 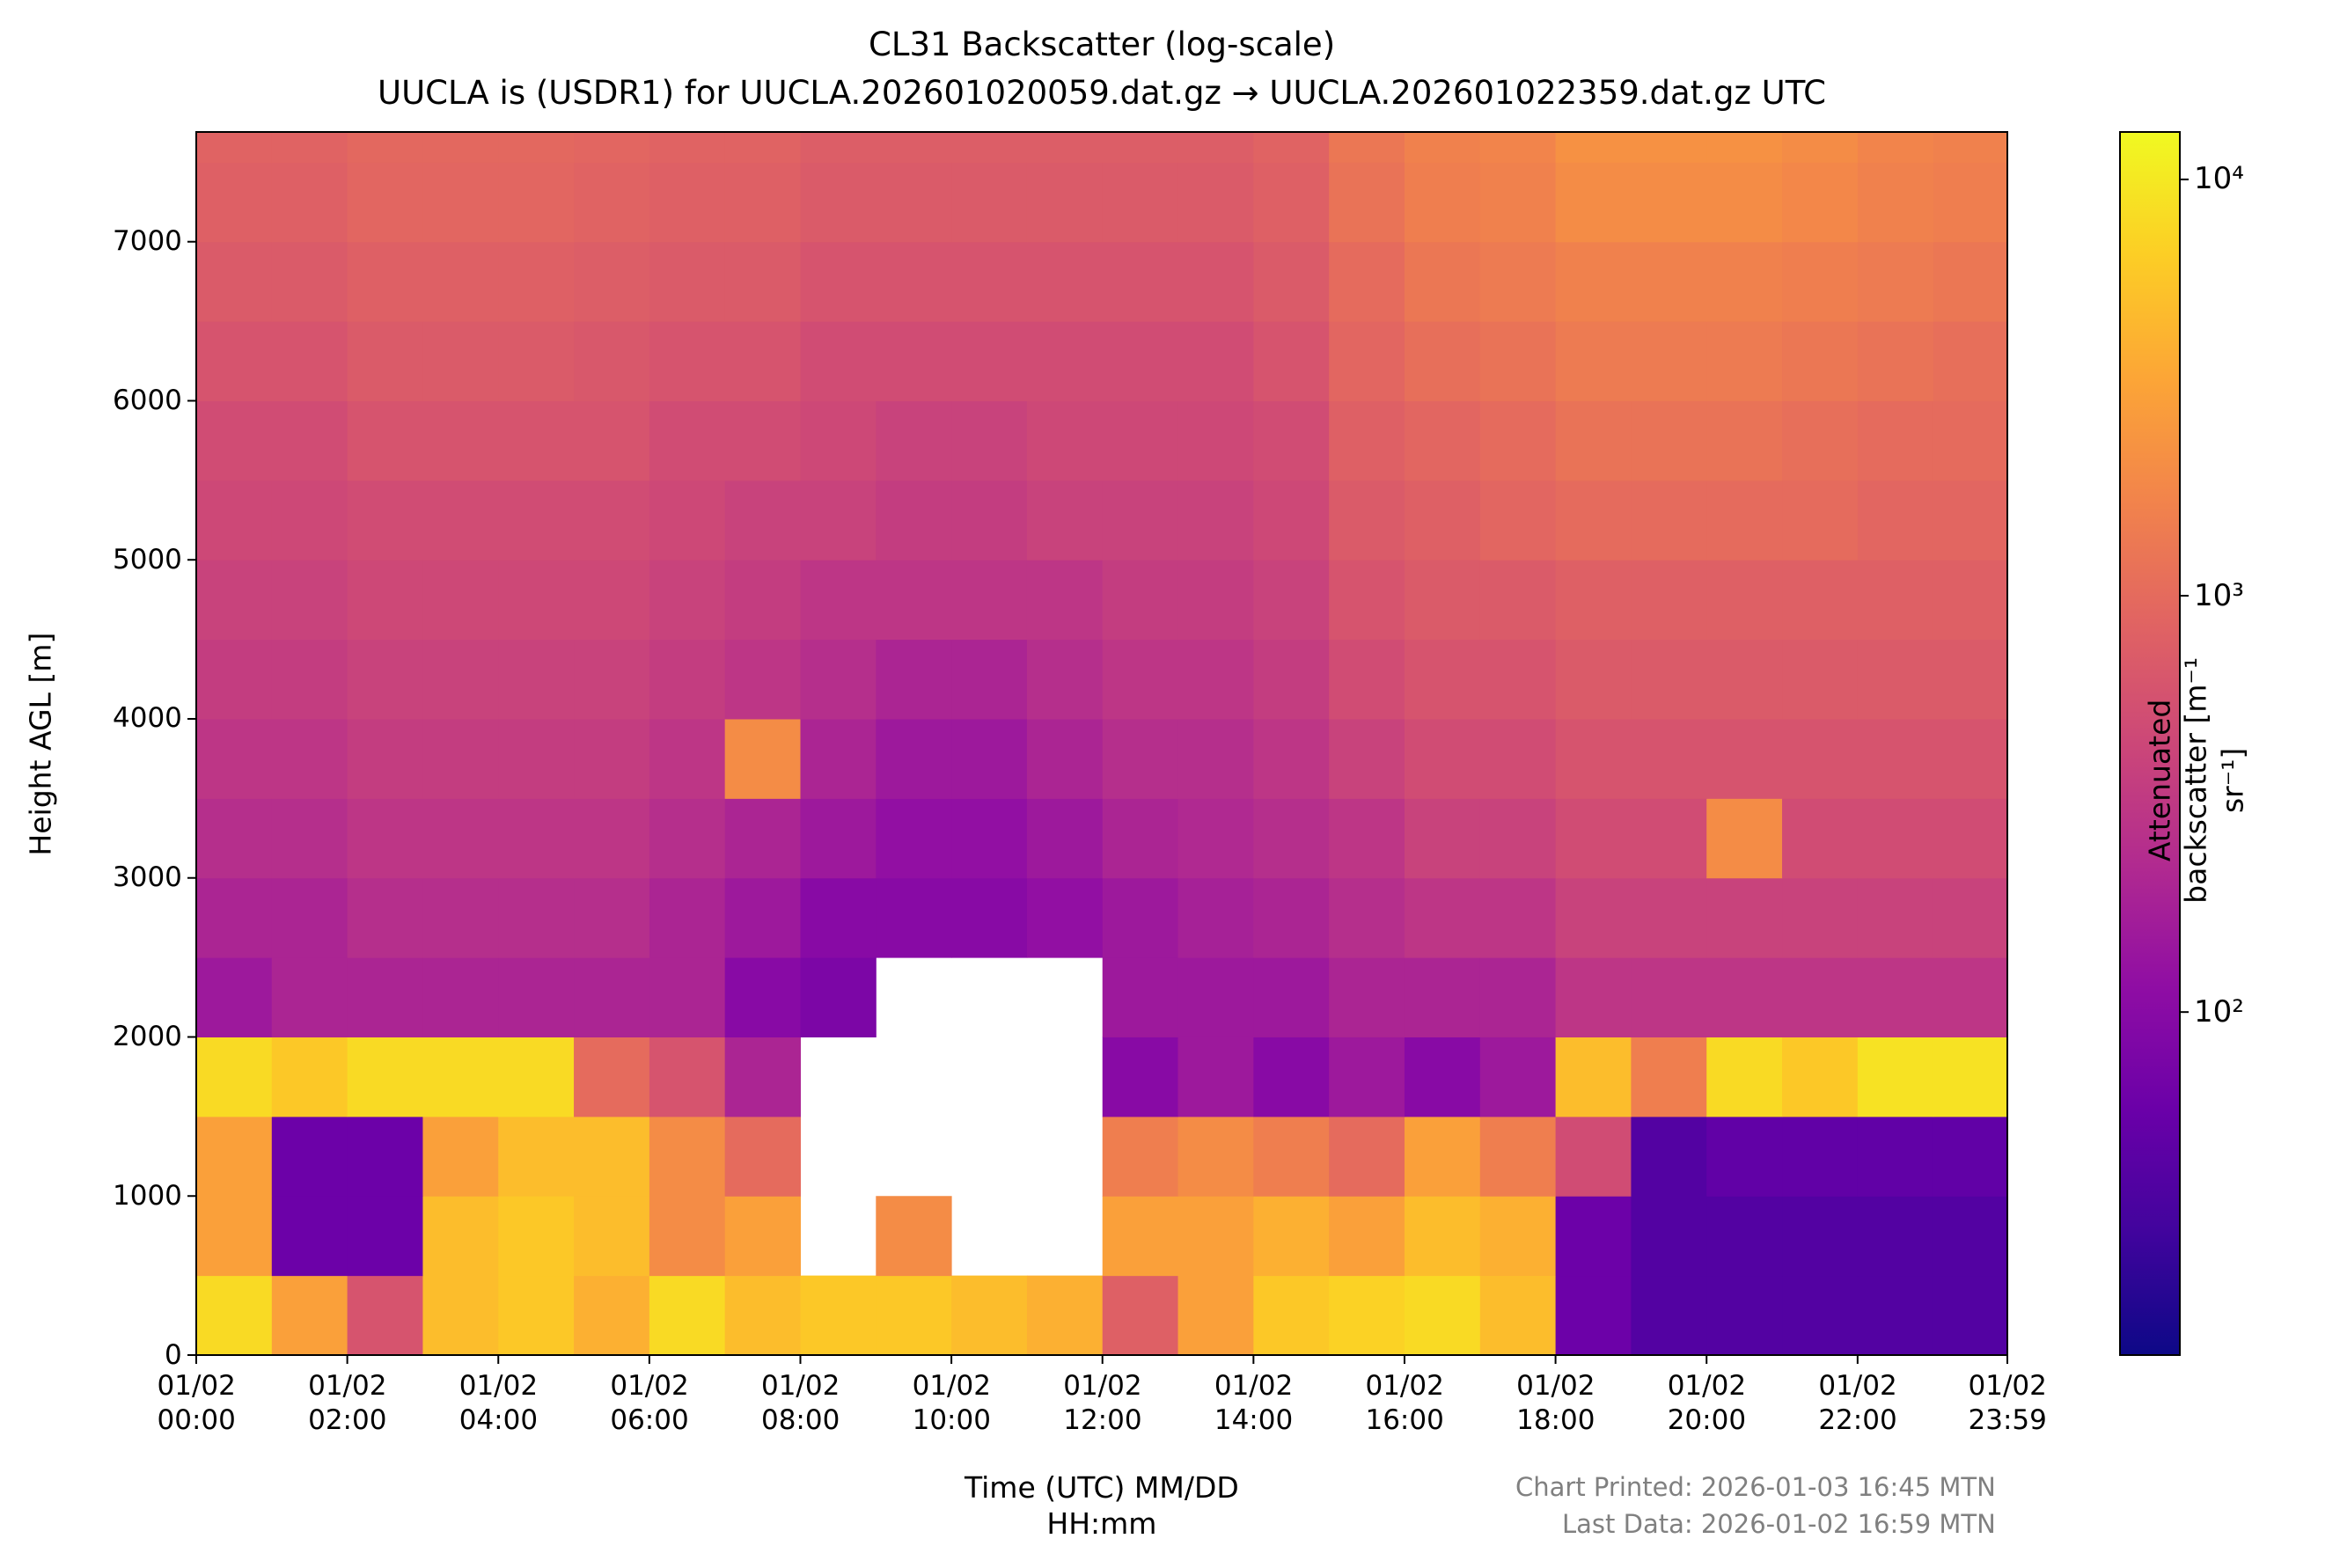 I want to click on x-tick-label: 01/02 23:59, so click(x=2007, y=1403).